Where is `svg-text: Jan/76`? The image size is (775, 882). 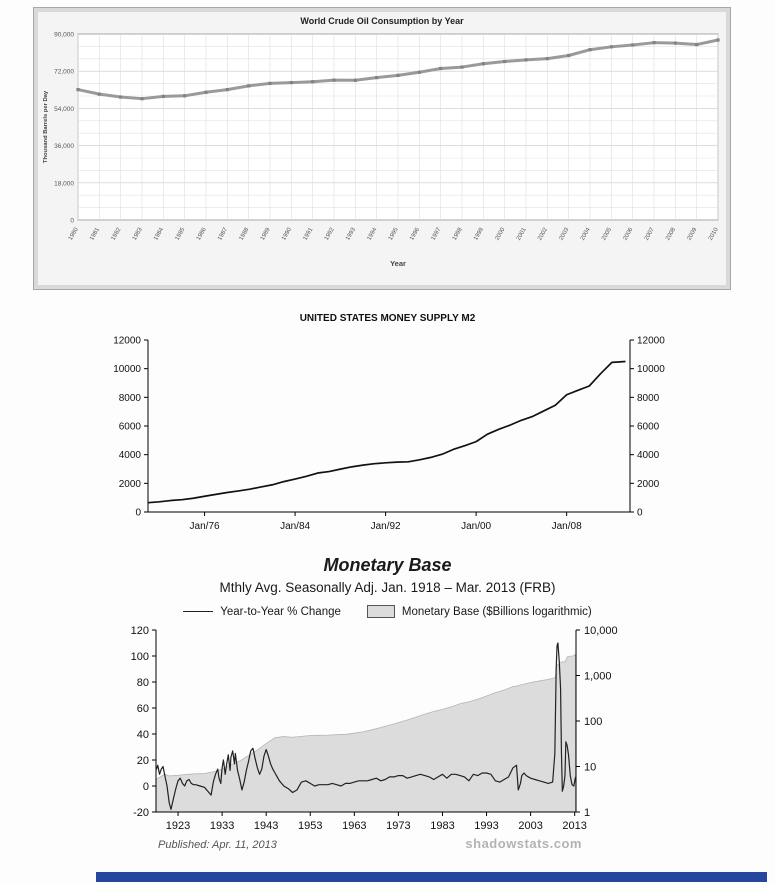 svg-text: Jan/76 is located at coordinates (204, 526).